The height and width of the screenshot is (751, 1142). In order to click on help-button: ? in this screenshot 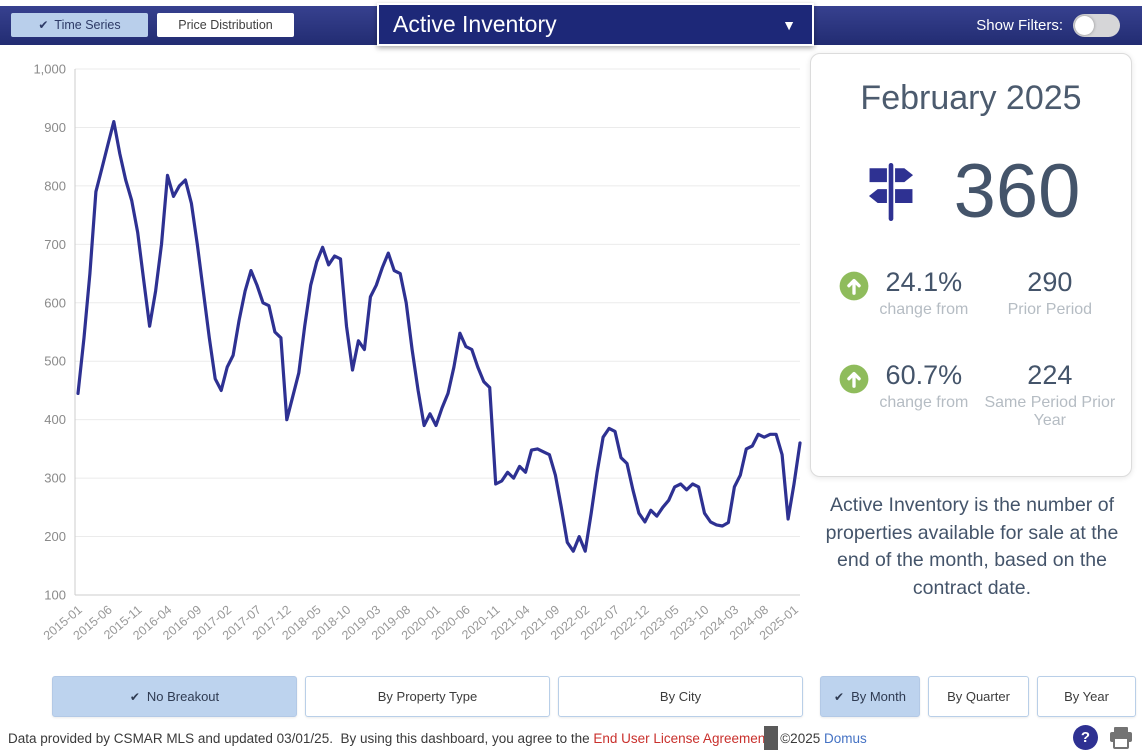, I will do `click(1085, 737)`.